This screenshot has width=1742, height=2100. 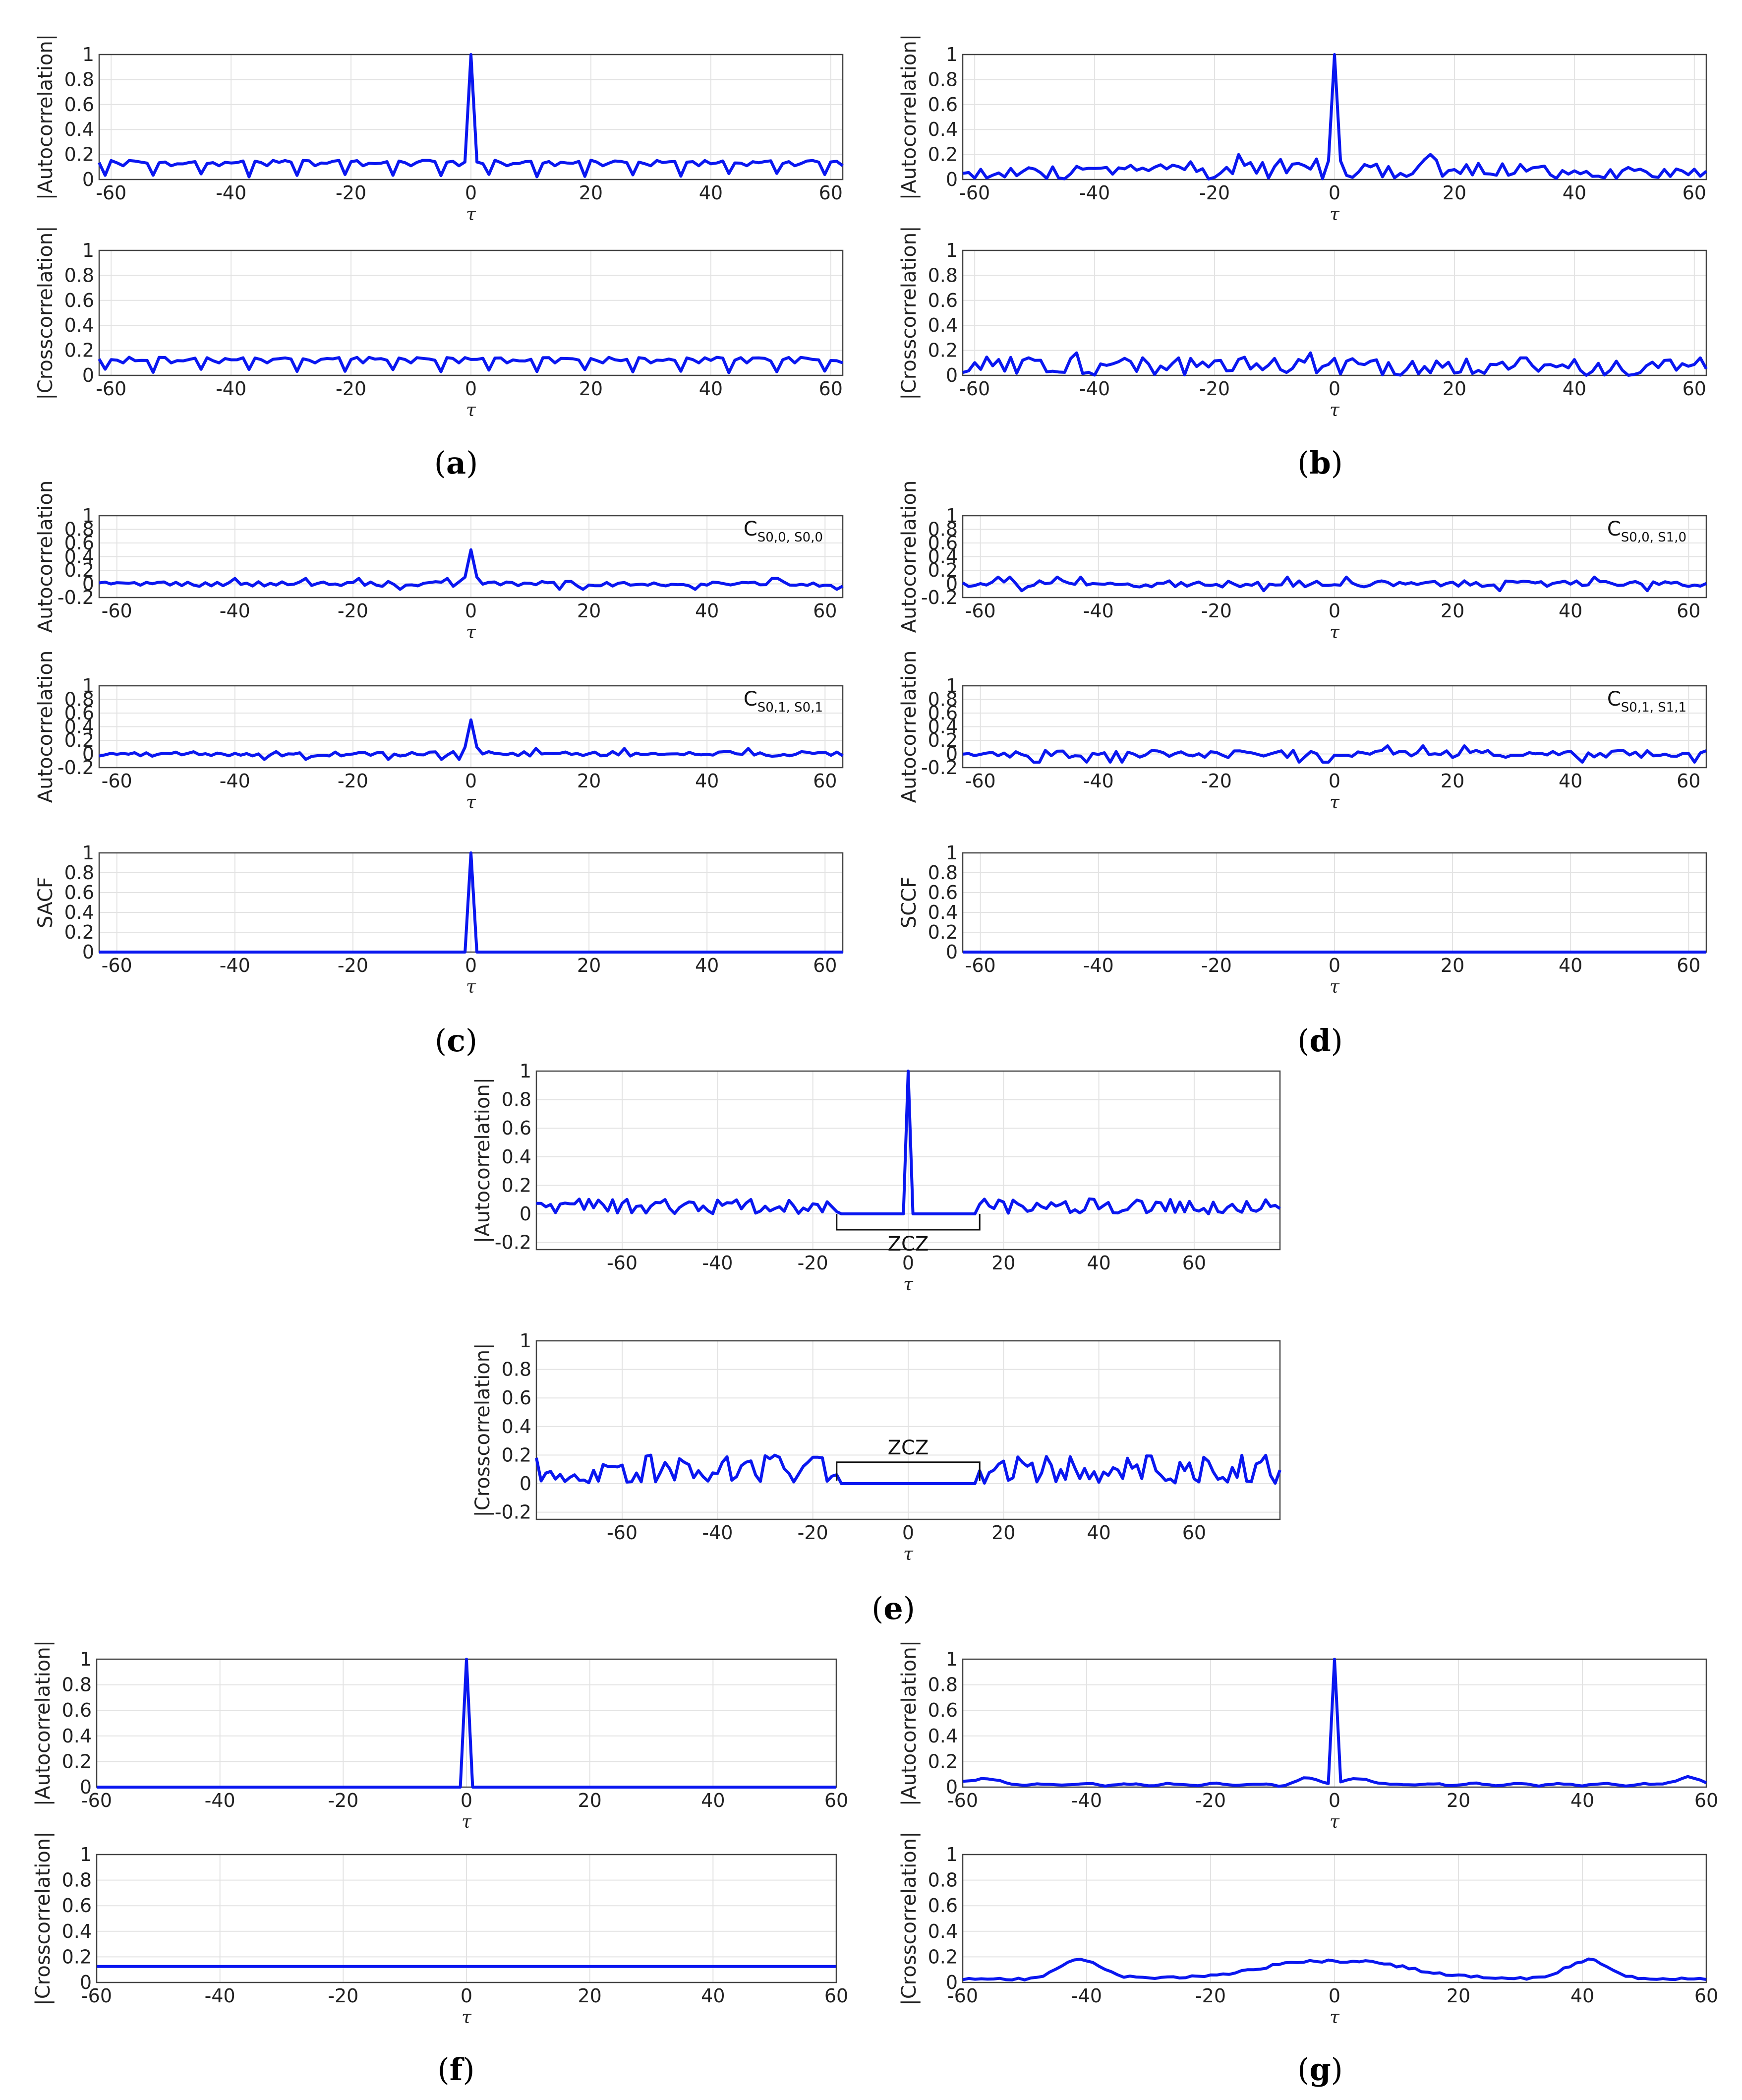 I want to click on y-axis-label: |Autocorrelation|, so click(x=909, y=117).